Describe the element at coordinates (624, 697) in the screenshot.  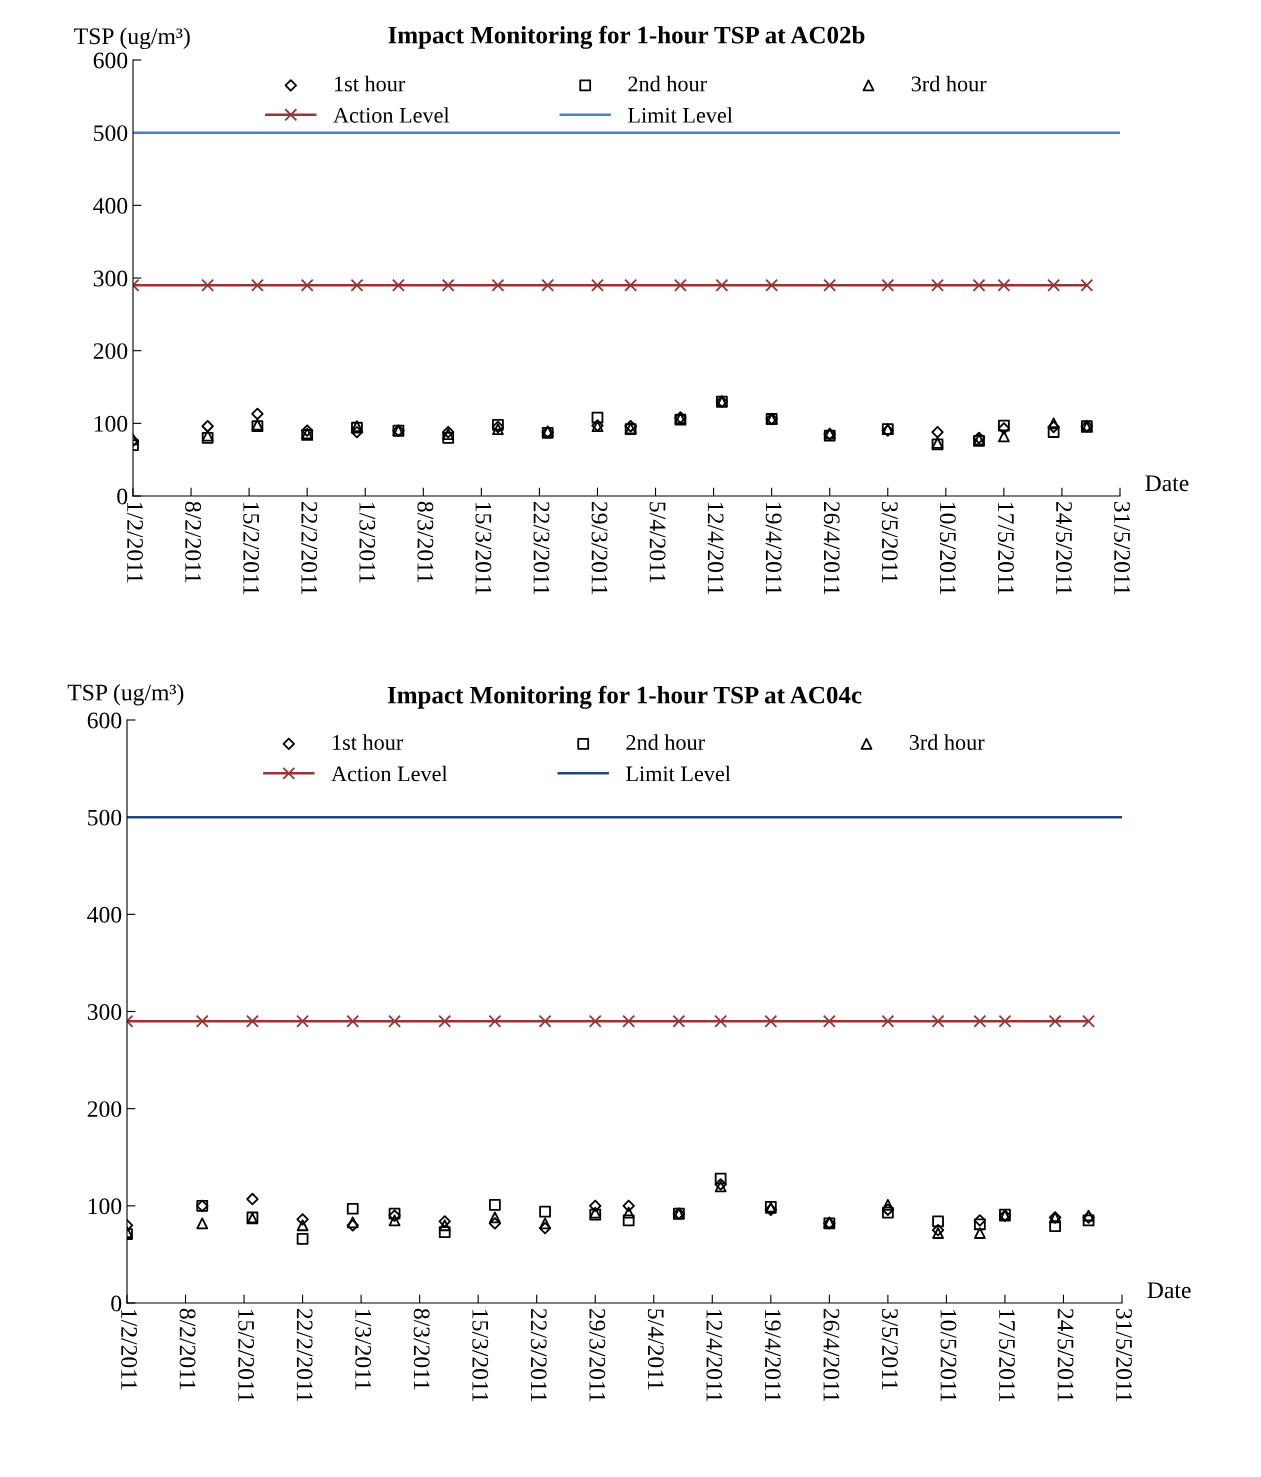
I see `chart-title: Impact Monitoring for 1-hour TSP at AC04c` at that location.